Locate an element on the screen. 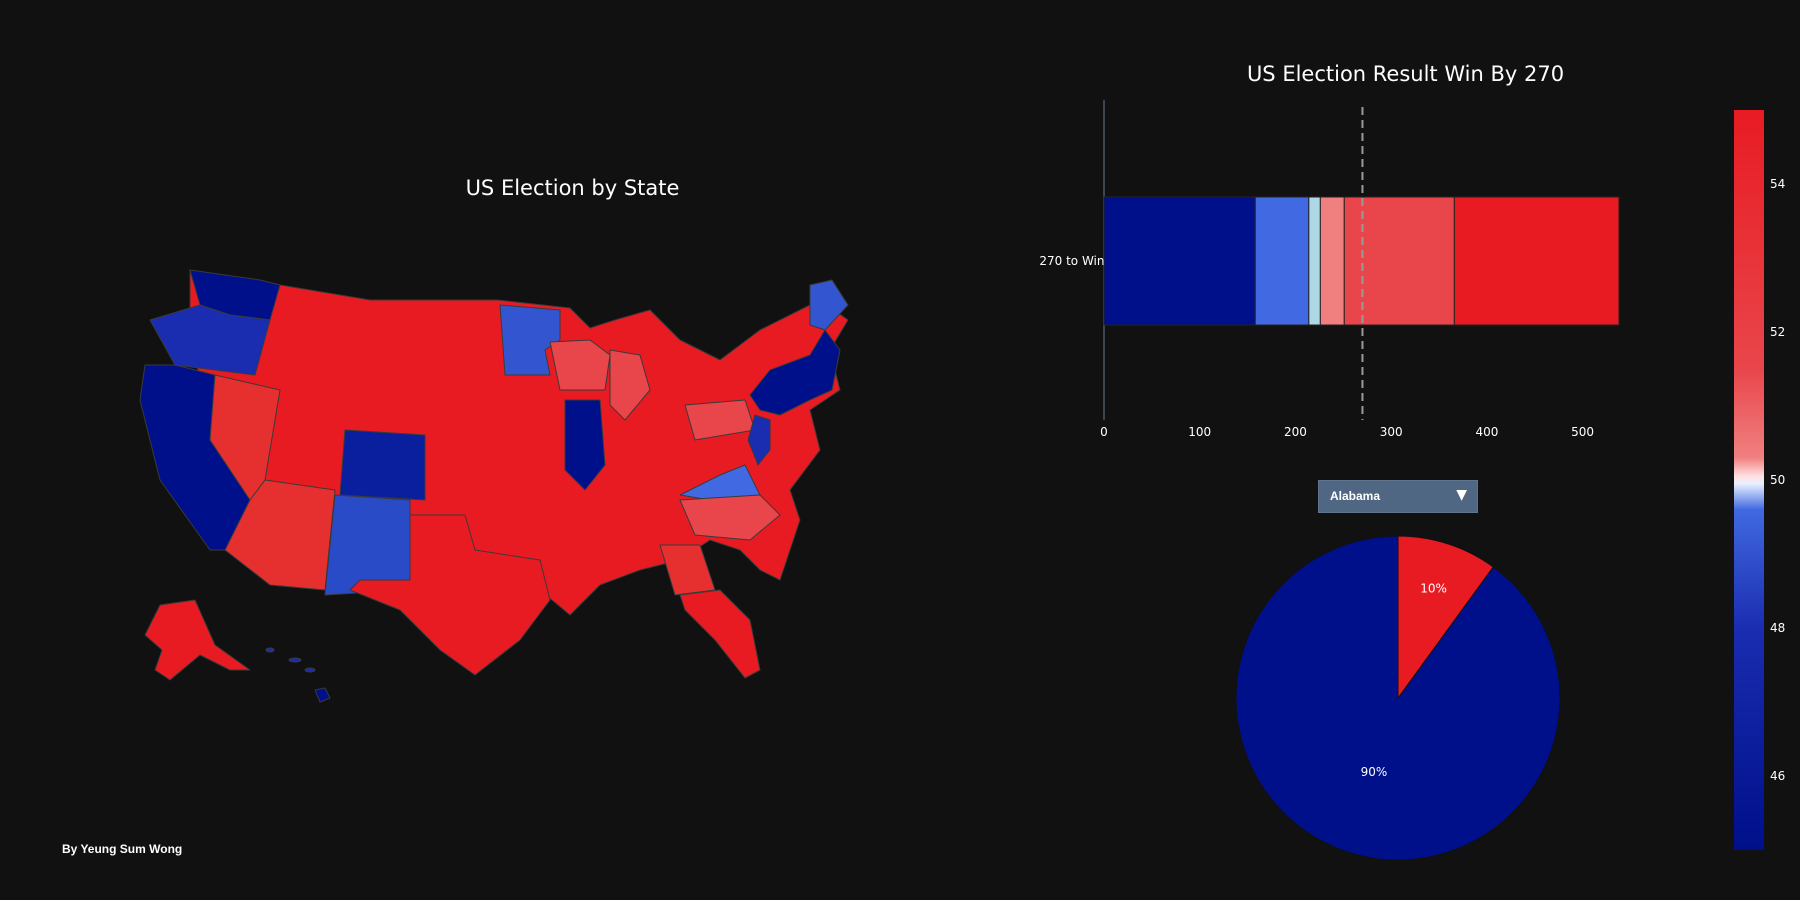 The height and width of the screenshot is (900, 1800). bar-tick-label: 200 is located at coordinates (1295, 432).